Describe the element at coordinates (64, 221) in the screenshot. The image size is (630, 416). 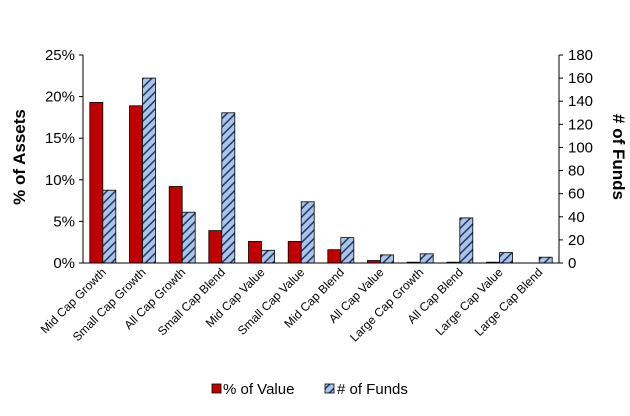
I see `y-tick-label-left-1: 5%` at that location.